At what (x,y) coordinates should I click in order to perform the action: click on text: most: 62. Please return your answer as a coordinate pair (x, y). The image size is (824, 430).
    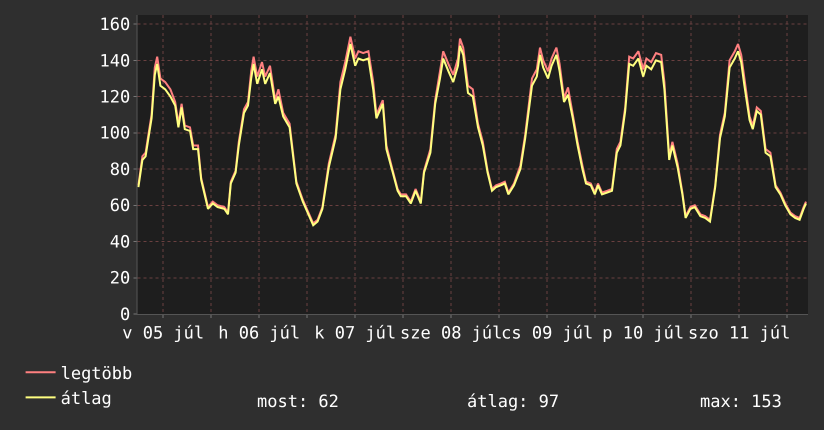
    Looking at the image, I should click on (298, 402).